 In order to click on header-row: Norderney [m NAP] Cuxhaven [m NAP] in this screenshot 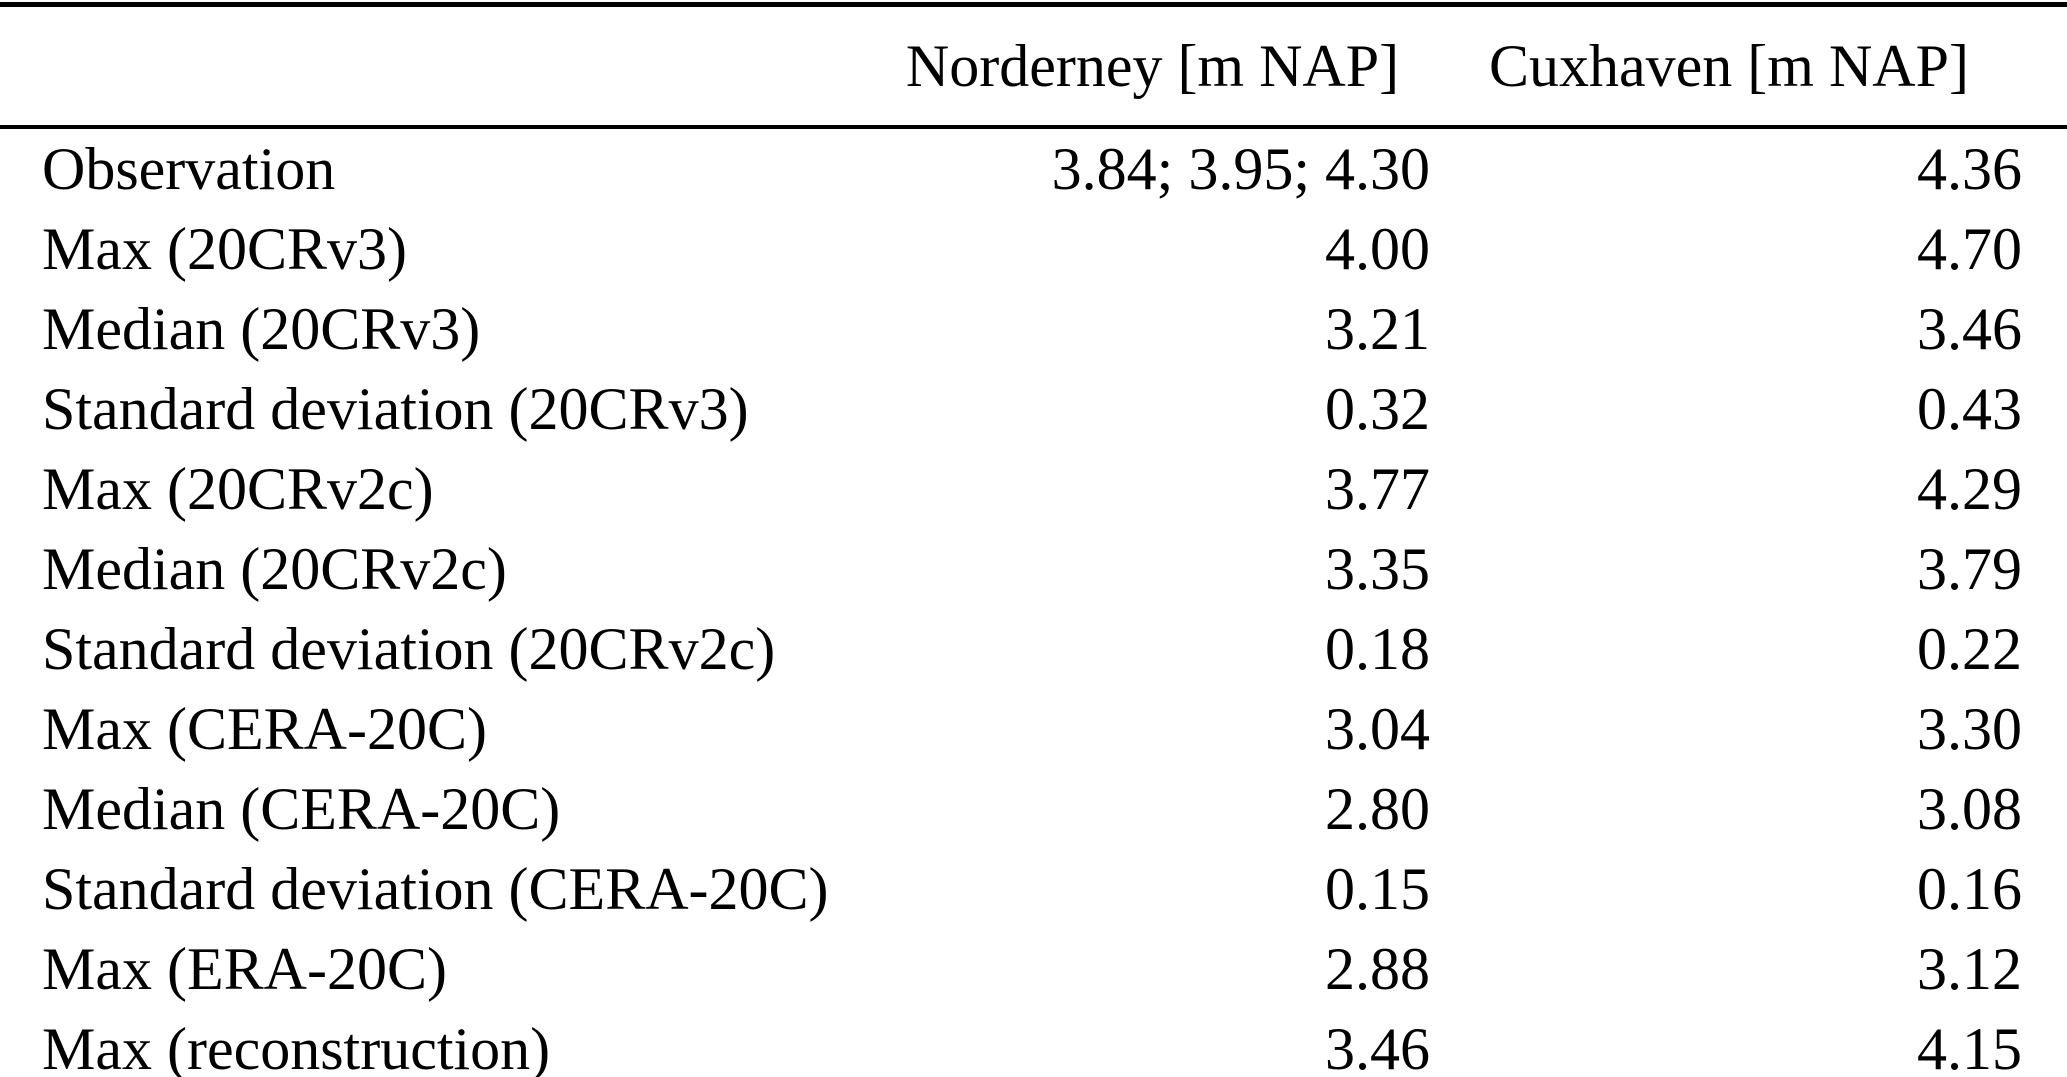, I will do `click(1033, 66)`.